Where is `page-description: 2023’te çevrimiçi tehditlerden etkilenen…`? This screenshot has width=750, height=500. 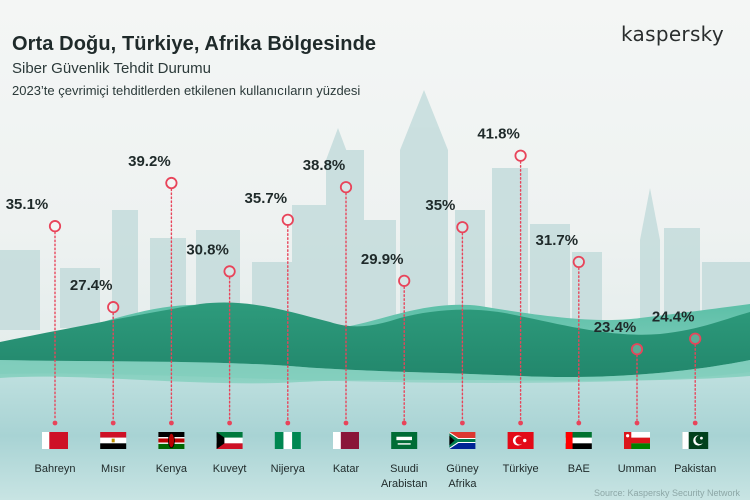 page-description: 2023’te çevrimiçi tehditlerden etkilenen… is located at coordinates (186, 90).